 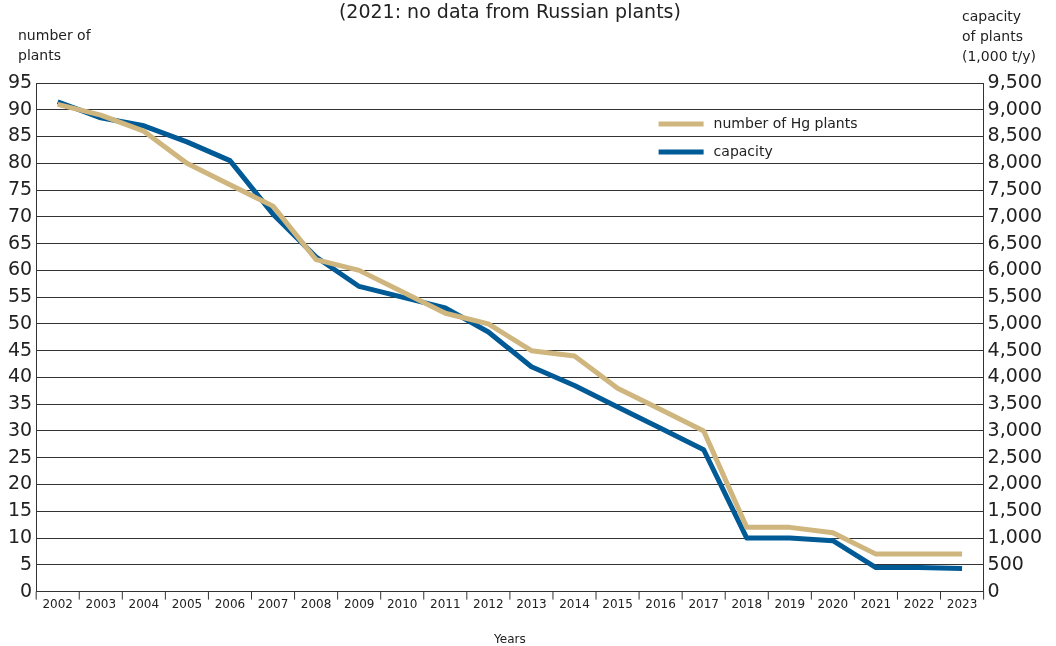 I want to click on y2-tick-label: 6,500, so click(x=1015, y=241).